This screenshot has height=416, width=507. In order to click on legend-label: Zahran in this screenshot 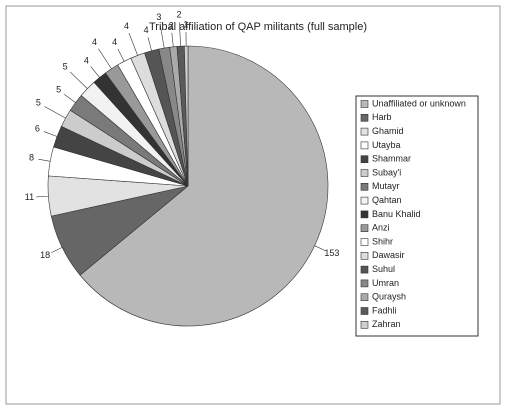, I will do `click(386, 324)`.